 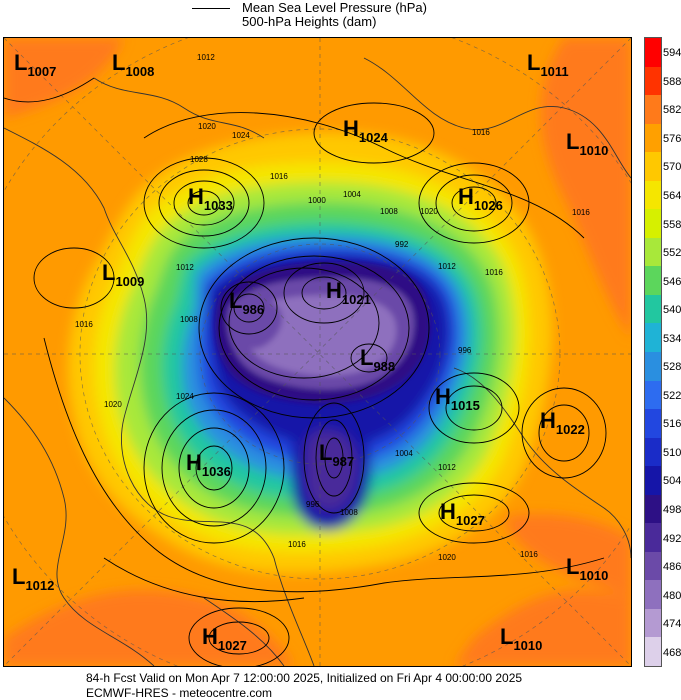 What do you see at coordinates (672, 196) in the screenshot?
I see `colorbar-tick-label: 564` at bounding box center [672, 196].